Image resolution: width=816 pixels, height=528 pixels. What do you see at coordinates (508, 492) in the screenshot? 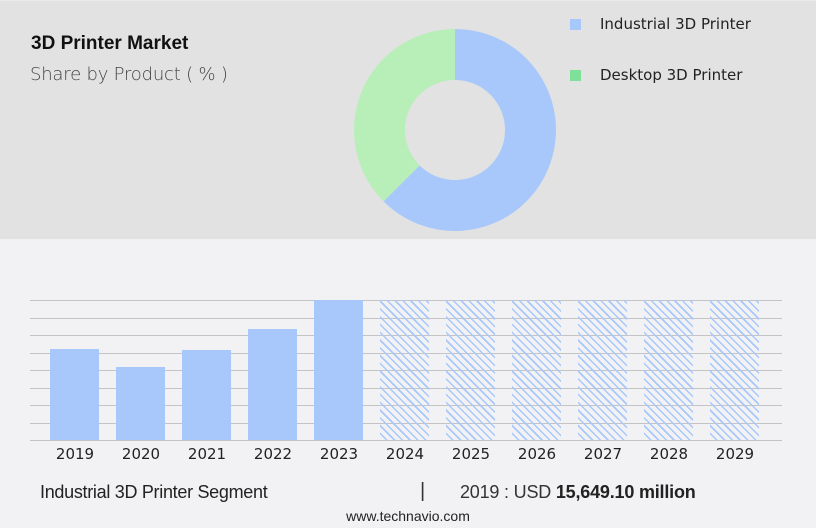
I see `value-prefix: 2019 : USD` at bounding box center [508, 492].